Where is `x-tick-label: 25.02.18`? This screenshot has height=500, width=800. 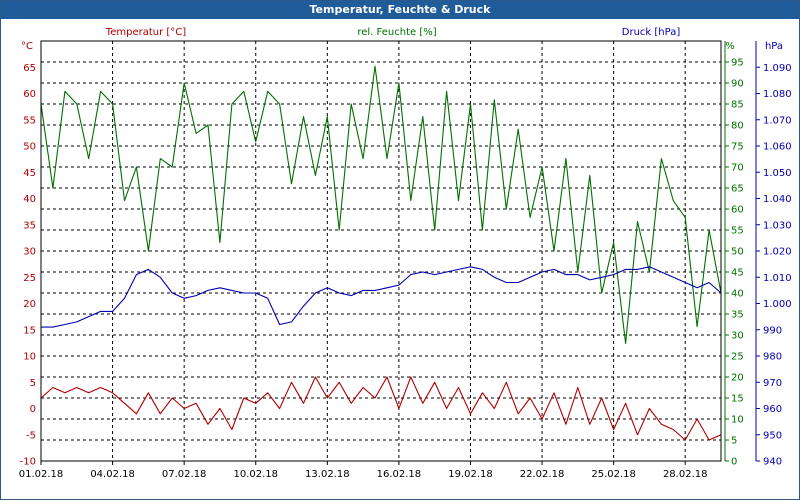
x-tick-label: 25.02.18 is located at coordinates (613, 474).